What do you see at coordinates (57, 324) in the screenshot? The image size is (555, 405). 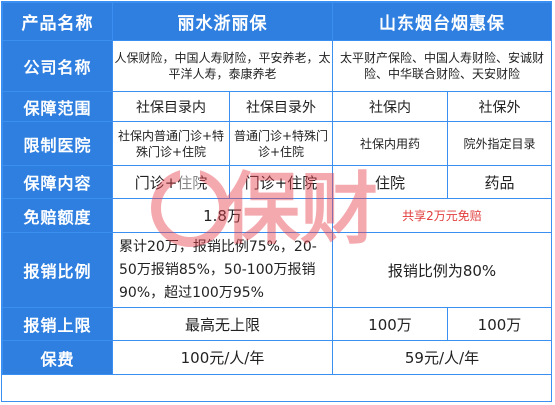 I see `row-label-limit: 报销上限` at bounding box center [57, 324].